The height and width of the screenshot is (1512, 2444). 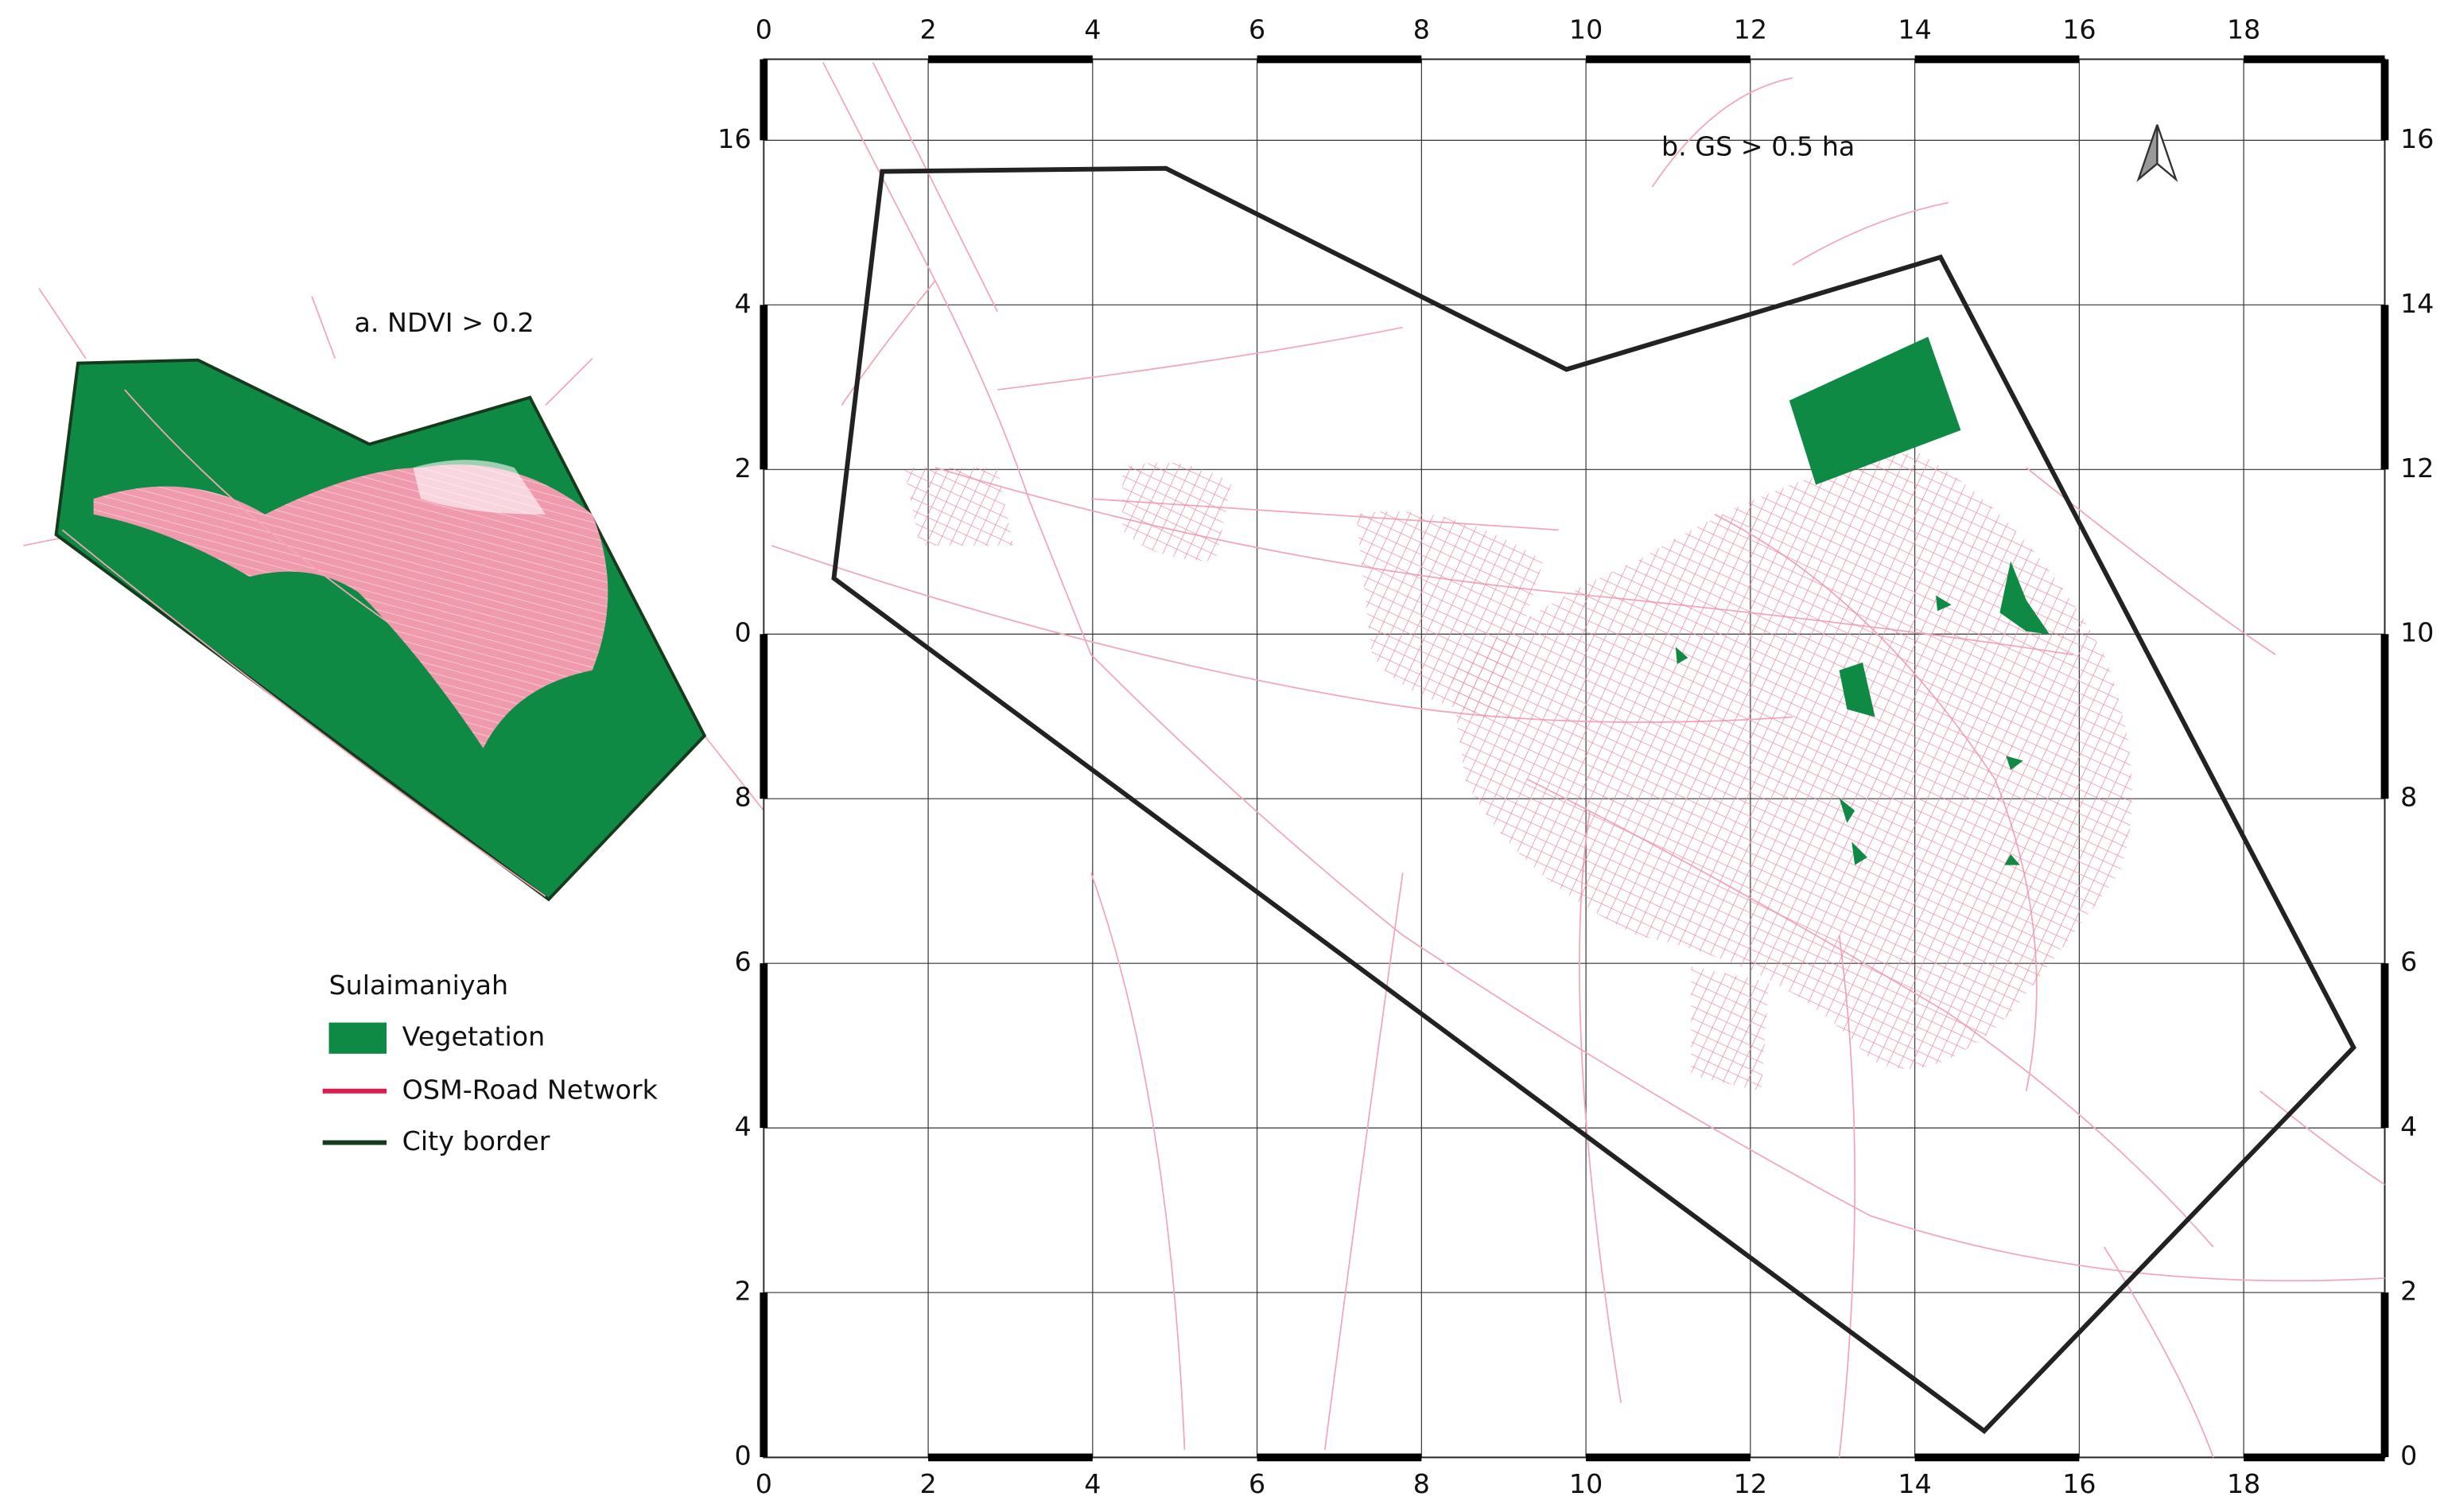 What do you see at coordinates (1750, 1483) in the screenshot?
I see `bottom-tick-label: 12` at bounding box center [1750, 1483].